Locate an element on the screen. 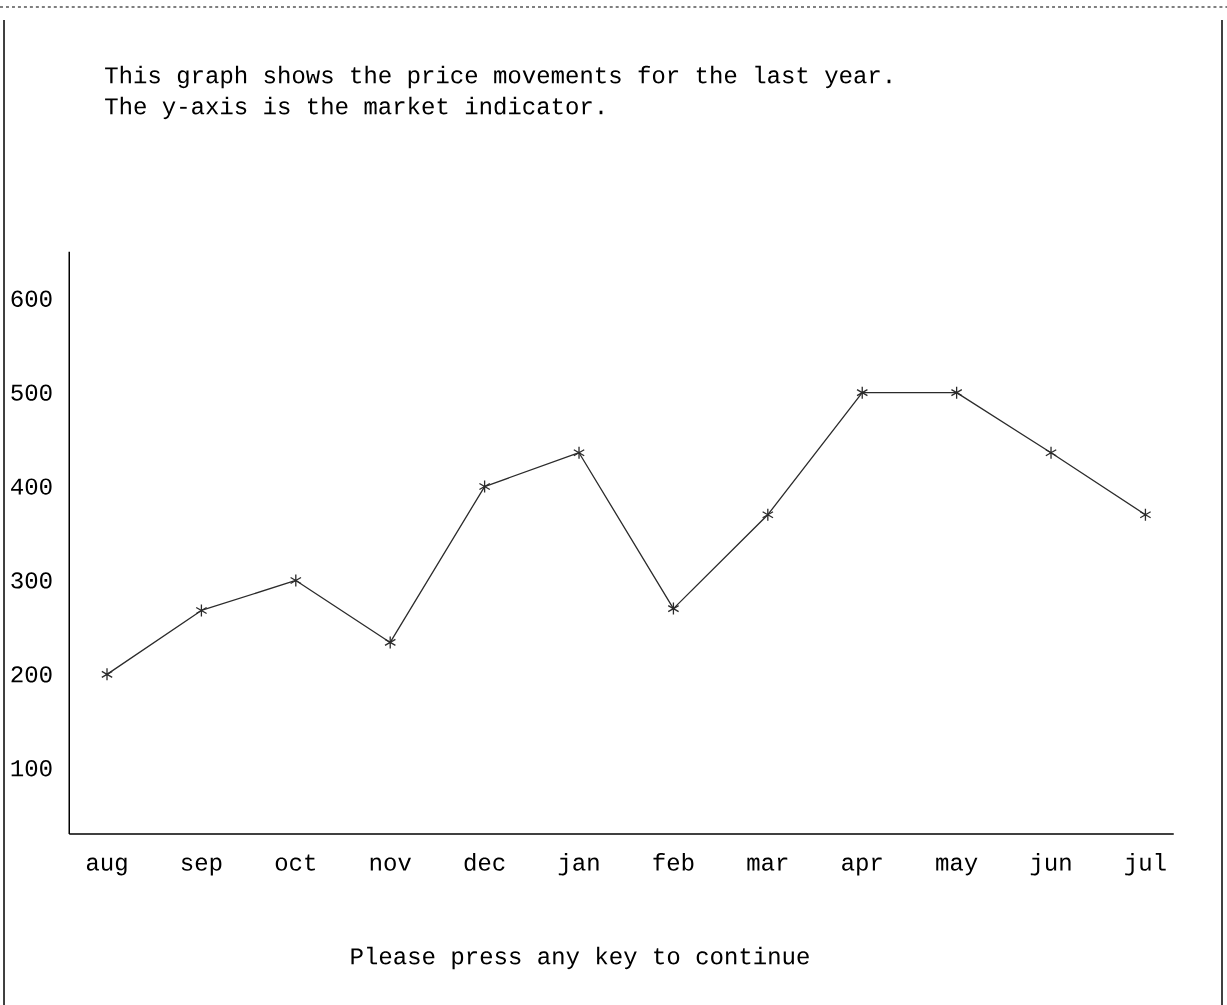 The image size is (1227, 1005). x-tick-label: jan is located at coordinates (578, 864).